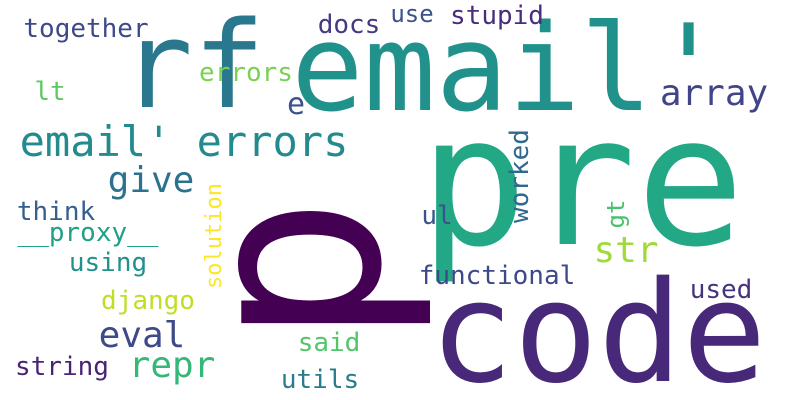 This screenshot has width=800, height=400. Describe the element at coordinates (520, 176) in the screenshot. I see `word-worked: worked` at that location.